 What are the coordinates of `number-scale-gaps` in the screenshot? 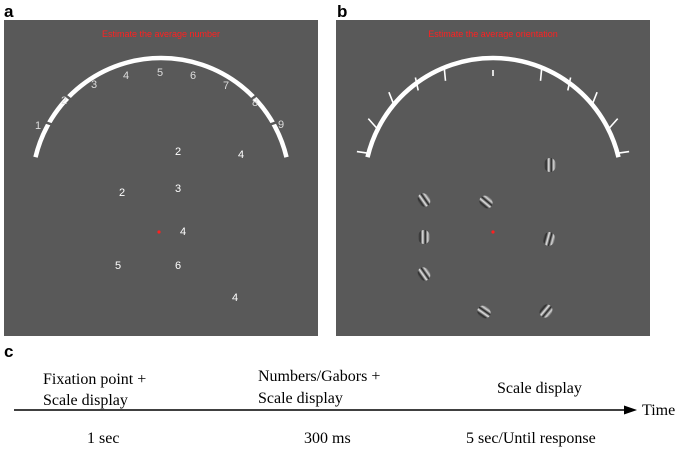 It's located at (161, 99).